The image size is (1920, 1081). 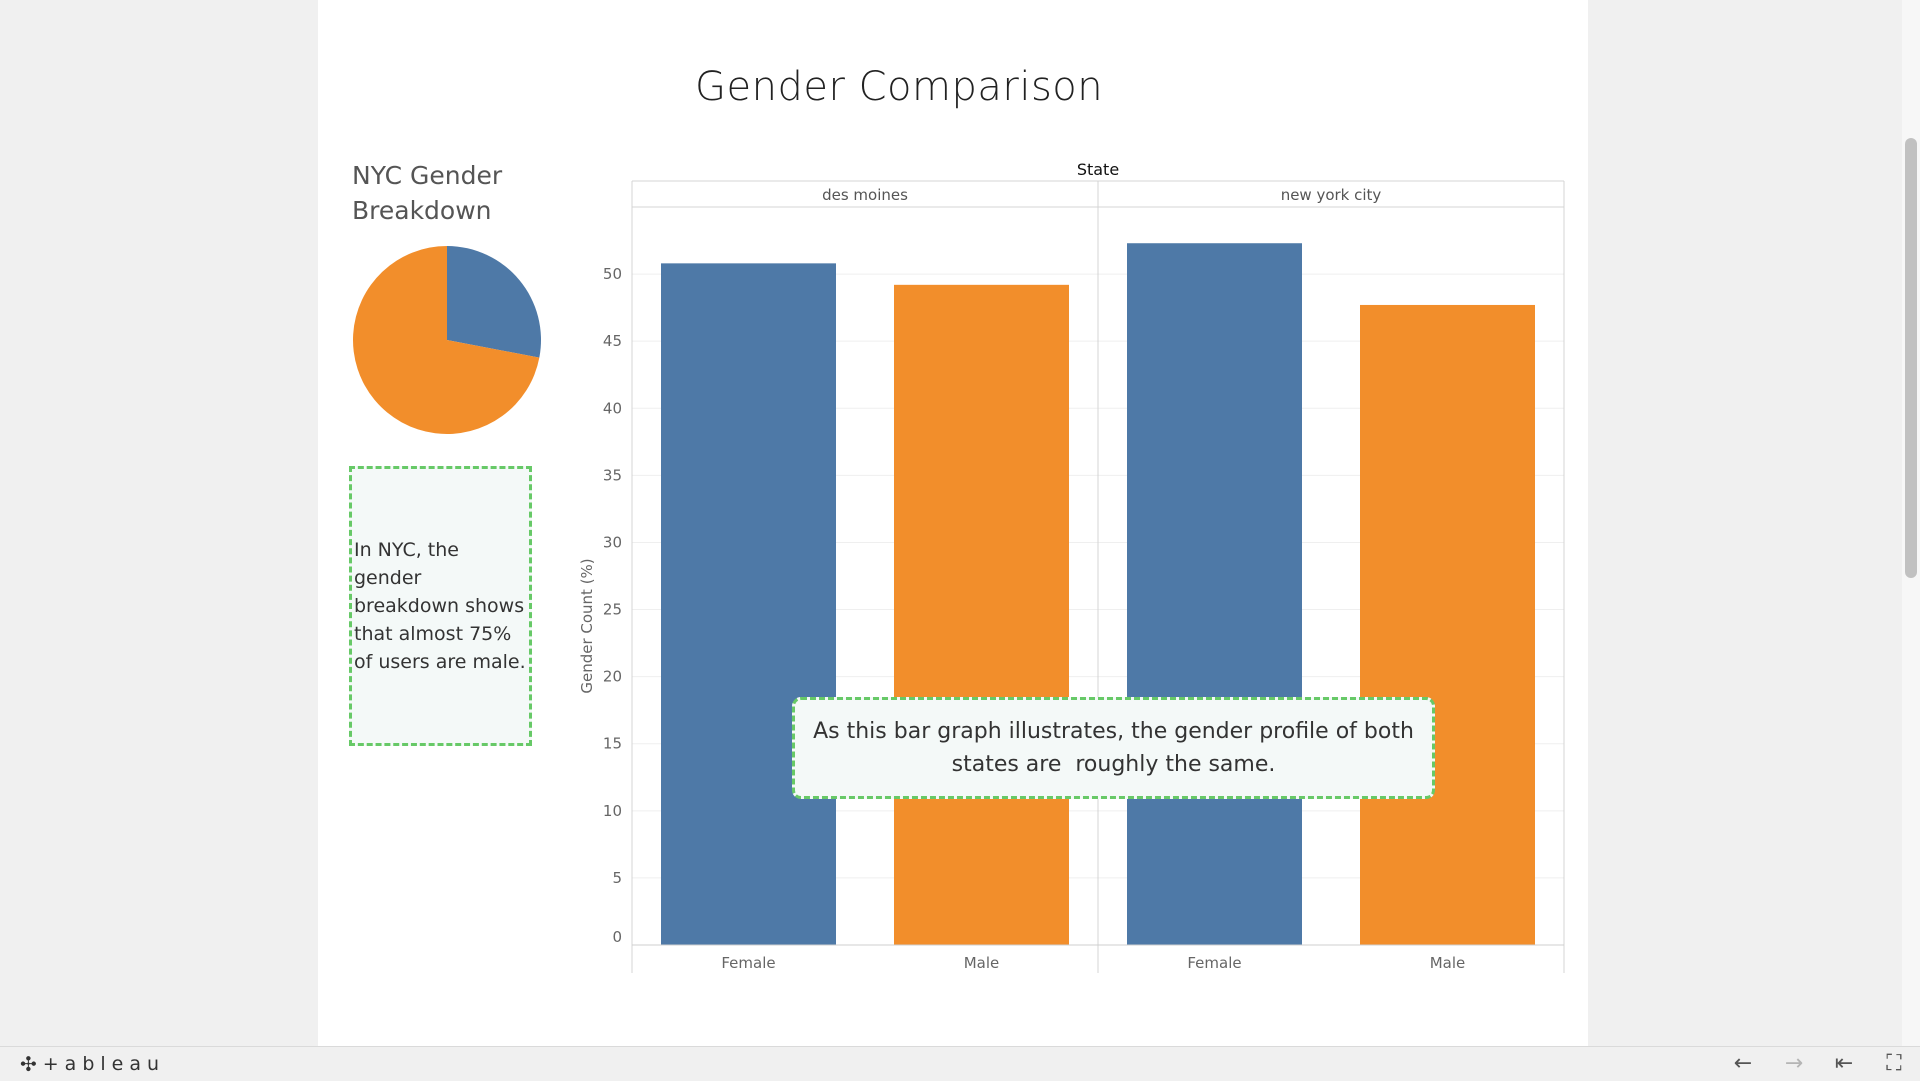 What do you see at coordinates (1743, 1063) in the screenshot?
I see `back-arrow-icon: ←` at bounding box center [1743, 1063].